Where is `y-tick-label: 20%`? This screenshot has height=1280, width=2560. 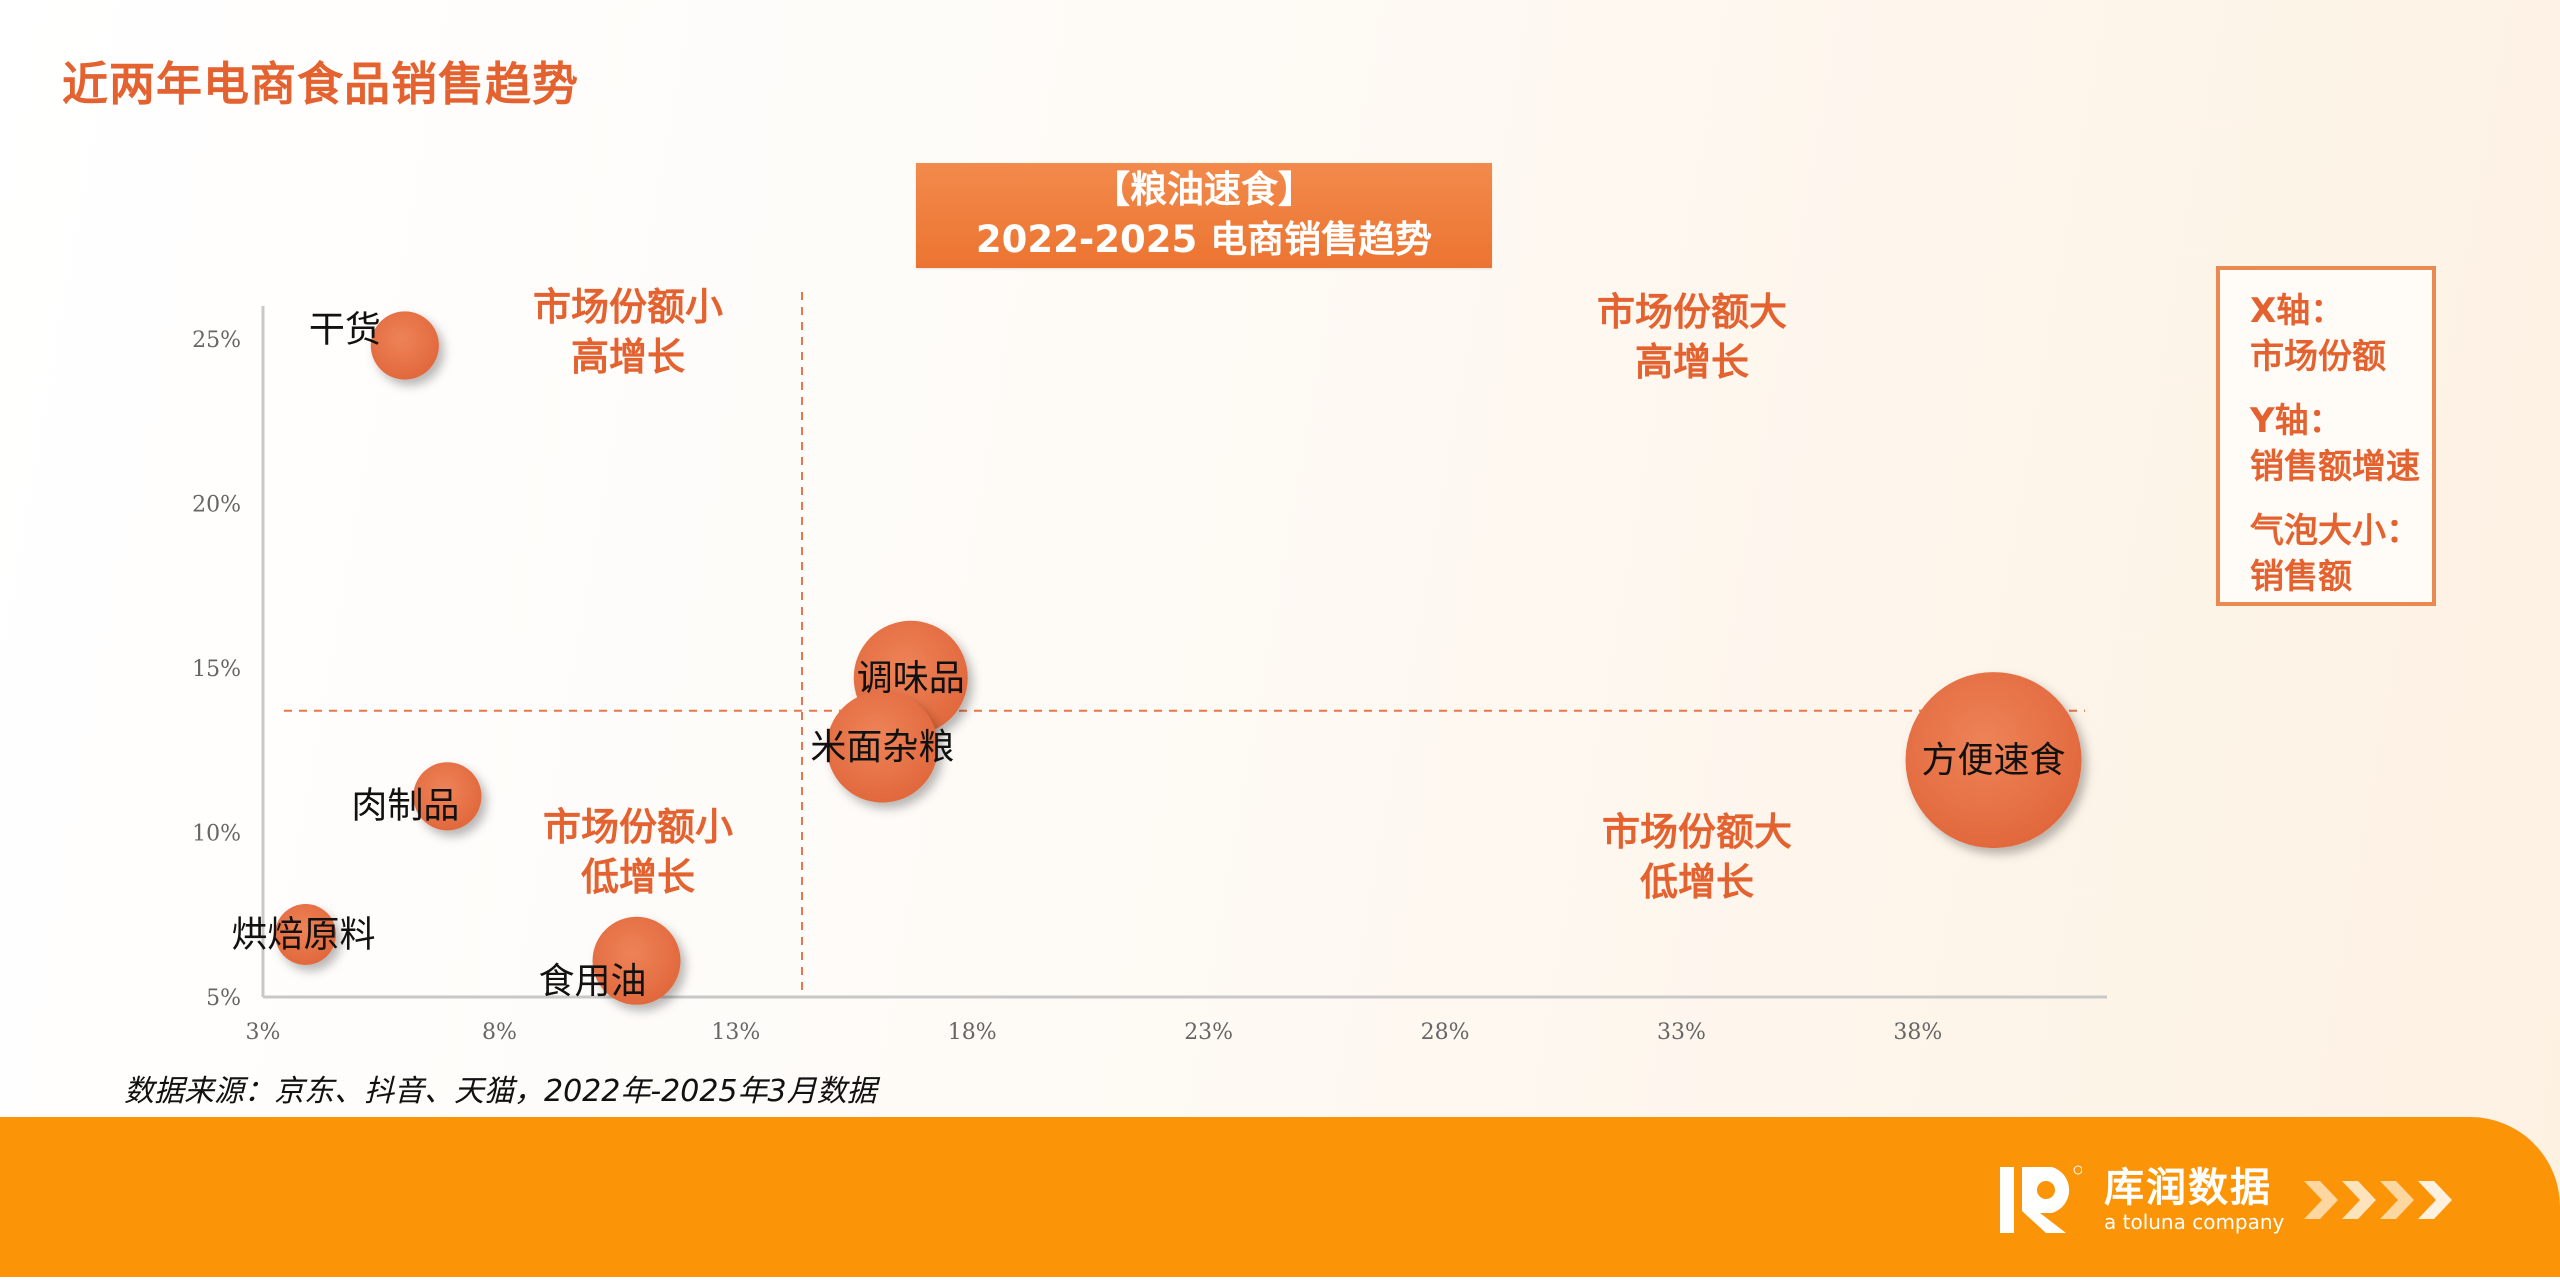
y-tick-label: 20% is located at coordinates (216, 504).